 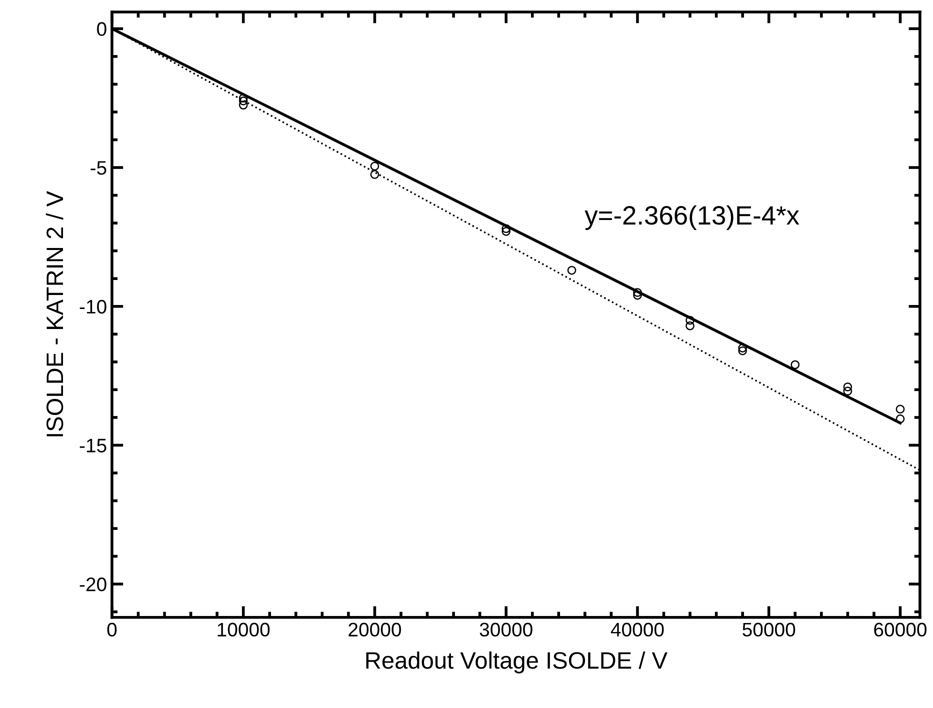 What do you see at coordinates (769, 629) in the screenshot?
I see `x-tick-label: 50000` at bounding box center [769, 629].